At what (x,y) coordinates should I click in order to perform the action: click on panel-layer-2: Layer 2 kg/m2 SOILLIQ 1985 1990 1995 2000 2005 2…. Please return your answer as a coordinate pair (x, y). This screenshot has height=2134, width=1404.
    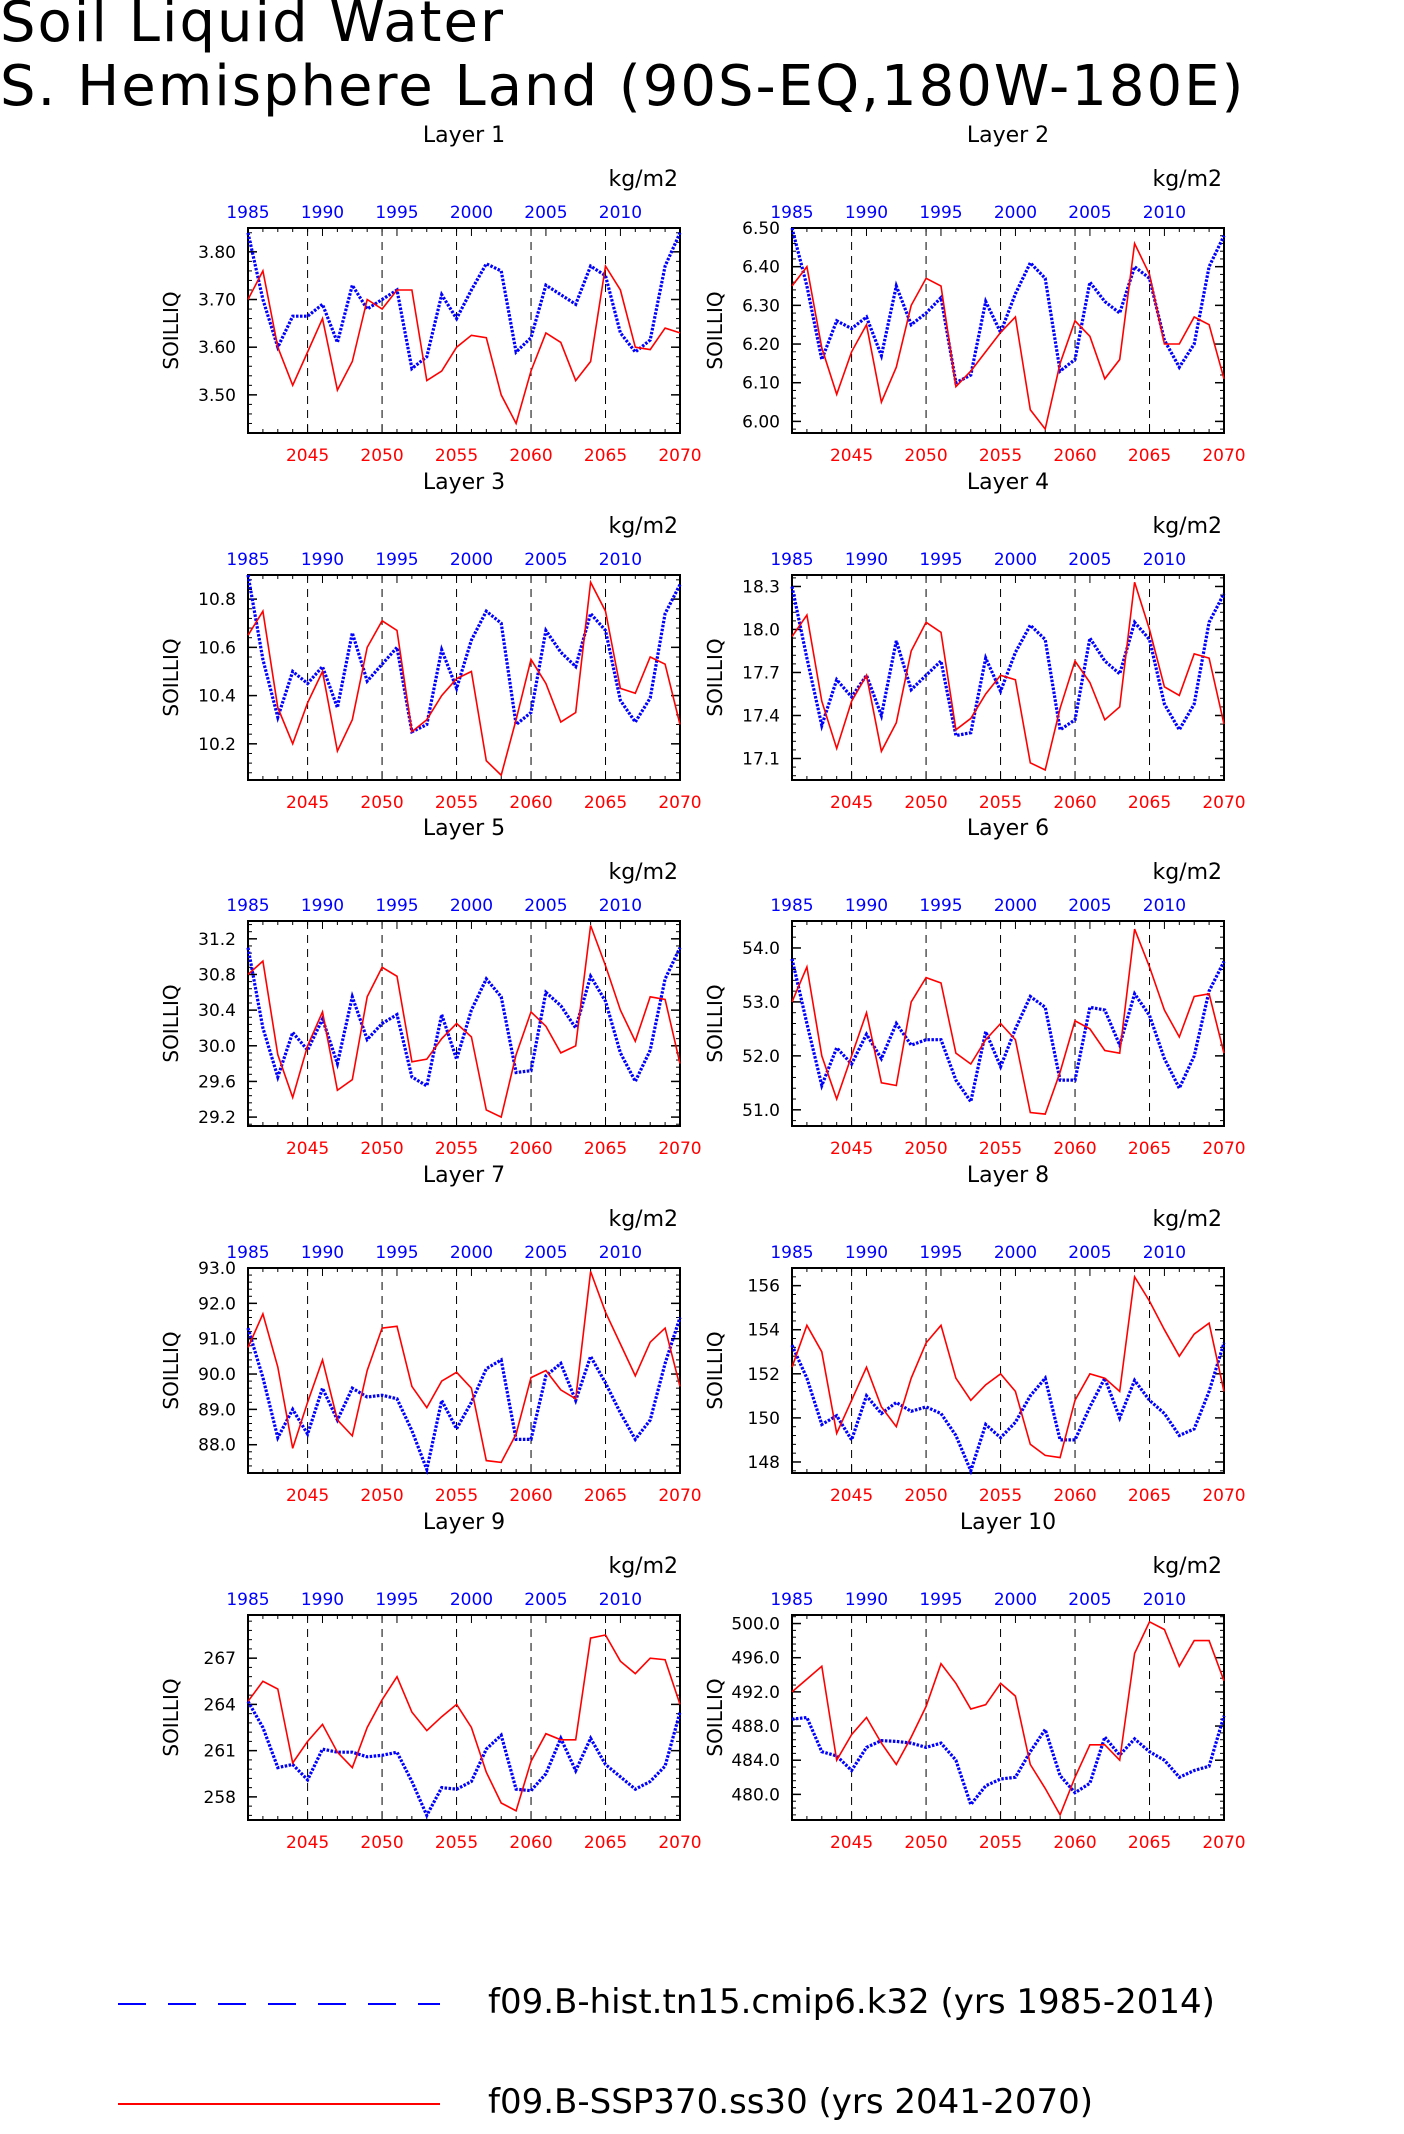
    Looking at the image, I should click on (974, 294).